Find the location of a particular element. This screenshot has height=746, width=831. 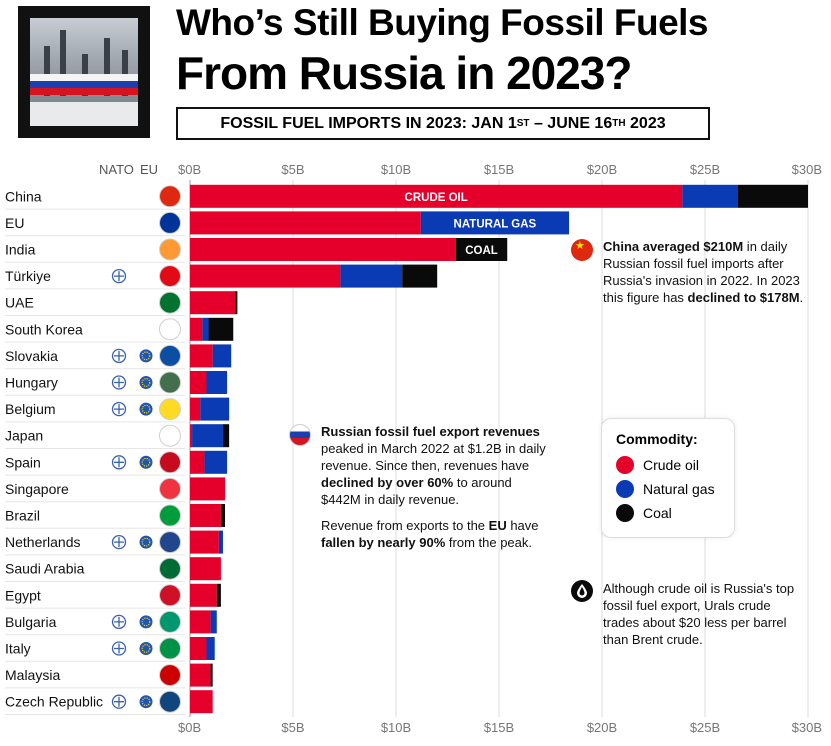

x-tick-label-top: $5B is located at coordinates (292, 169).